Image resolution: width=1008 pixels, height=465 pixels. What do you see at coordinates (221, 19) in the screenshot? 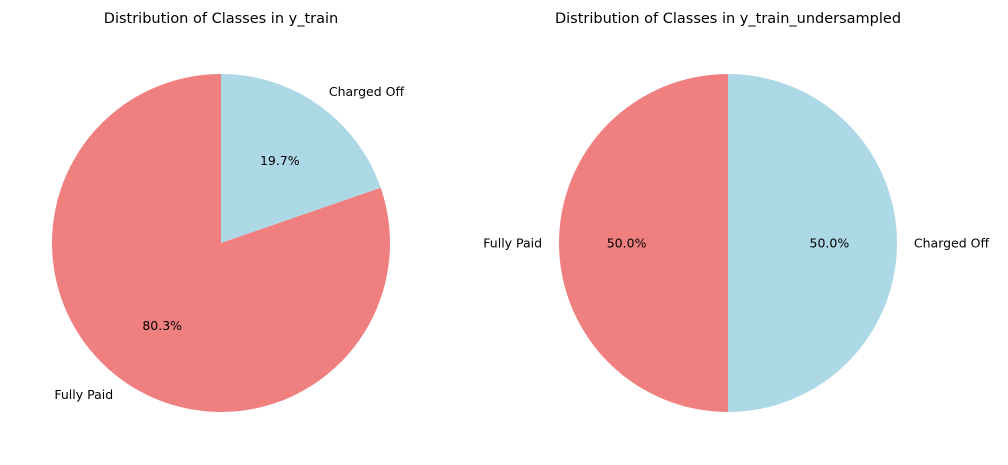
I see `chart-title: Distribution of Classes in y_train` at bounding box center [221, 19].